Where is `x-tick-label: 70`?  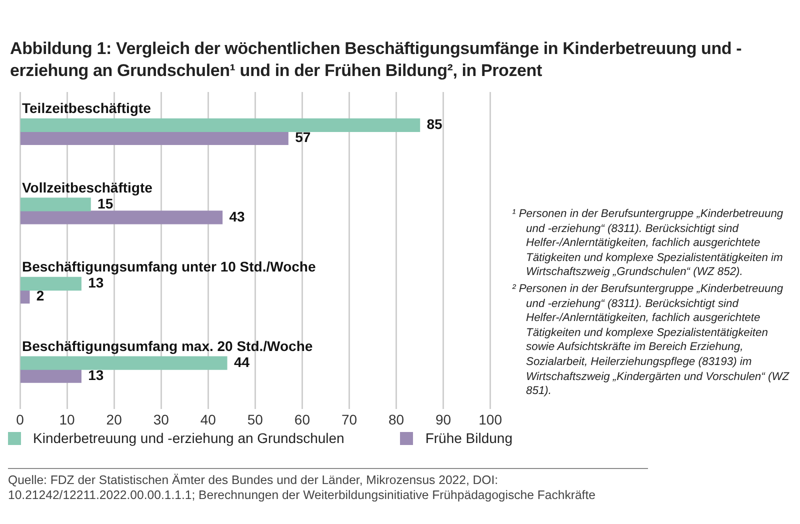
x-tick-label: 70 is located at coordinates (349, 419).